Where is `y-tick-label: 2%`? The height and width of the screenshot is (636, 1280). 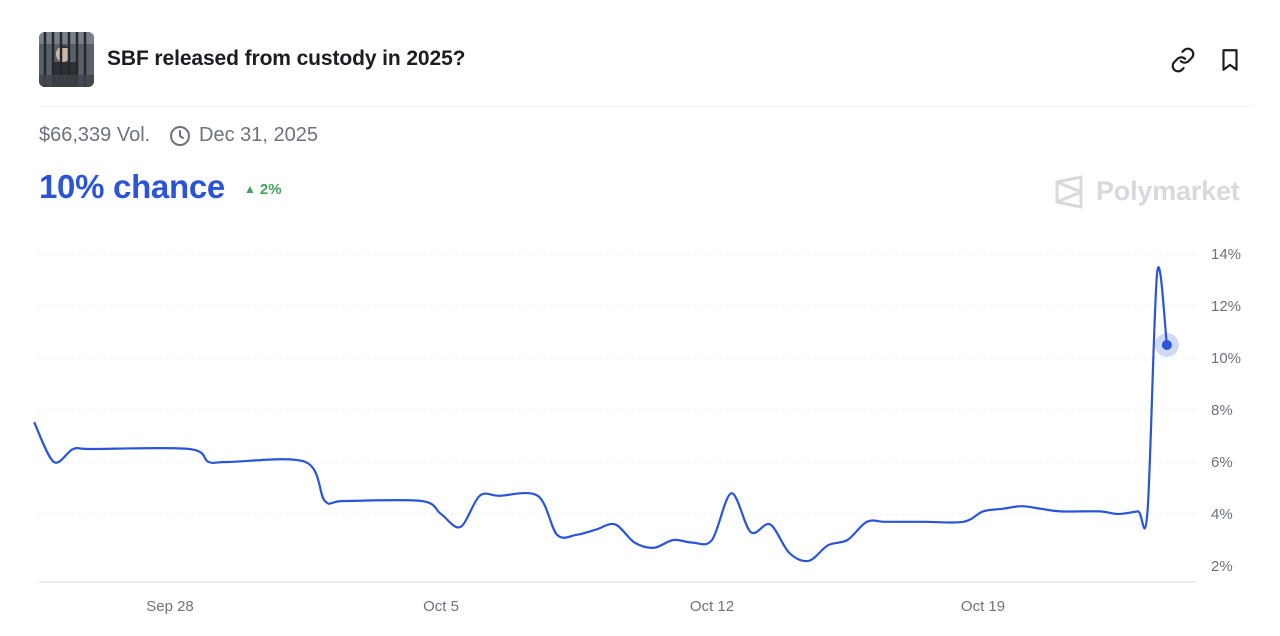 y-tick-label: 2% is located at coordinates (1222, 566).